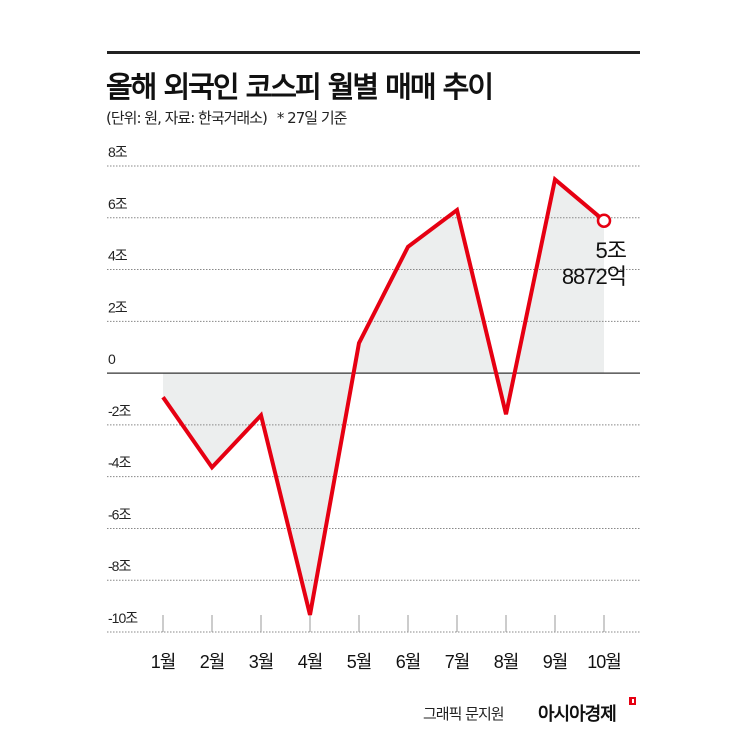 The width and height of the screenshot is (745, 745). What do you see at coordinates (555, 662) in the screenshot?
I see `x-tick-label: 9월` at bounding box center [555, 662].